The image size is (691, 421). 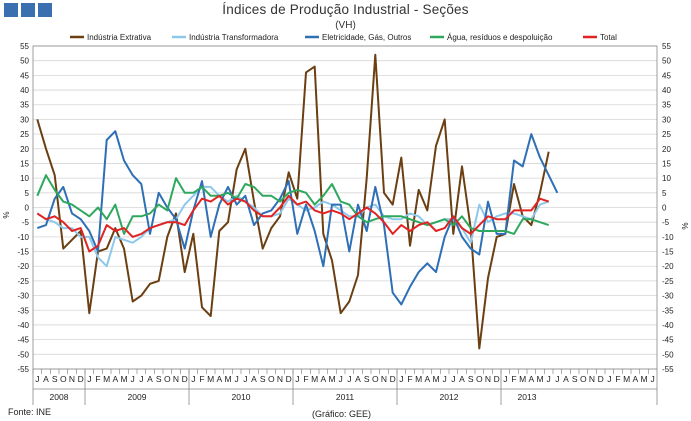 What do you see at coordinates (26, 222) in the screenshot?
I see `y-tick-label-left: -5` at bounding box center [26, 222].